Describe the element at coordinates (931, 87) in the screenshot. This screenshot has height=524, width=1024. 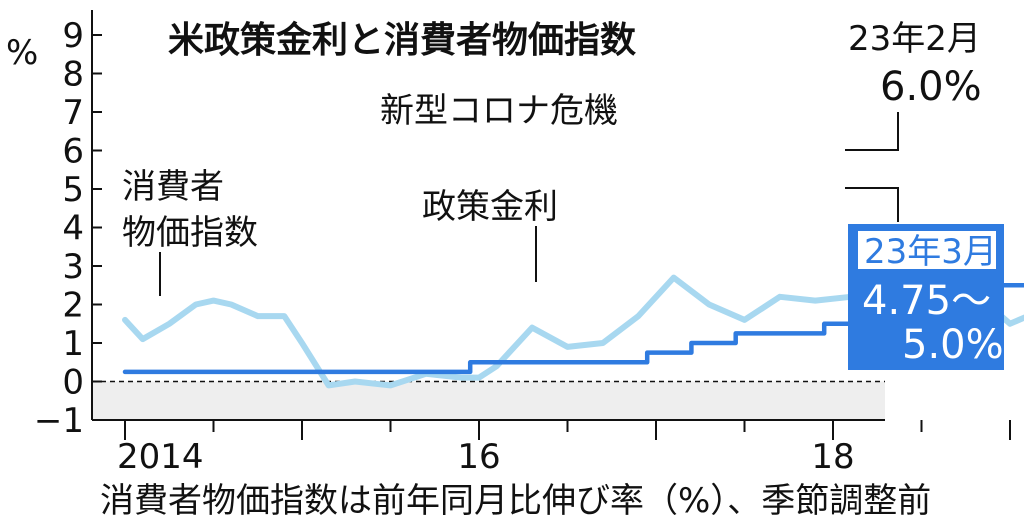
I see `cpi-end-value: 6.0%` at that location.